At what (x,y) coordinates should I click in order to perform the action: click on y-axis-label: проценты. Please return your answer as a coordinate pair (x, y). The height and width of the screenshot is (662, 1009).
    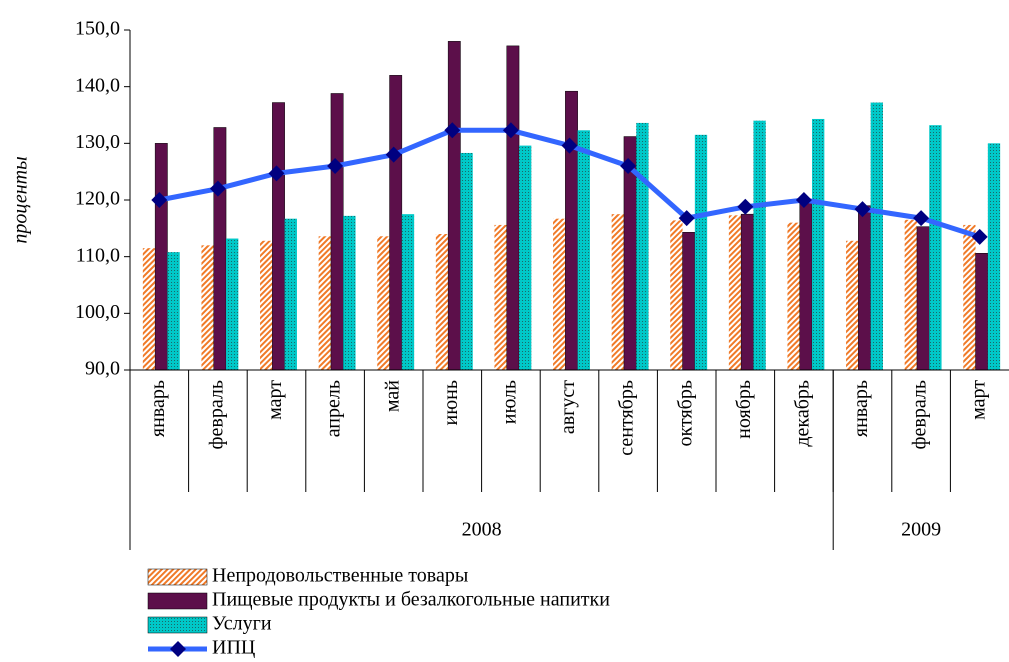
    Looking at the image, I should click on (21, 199).